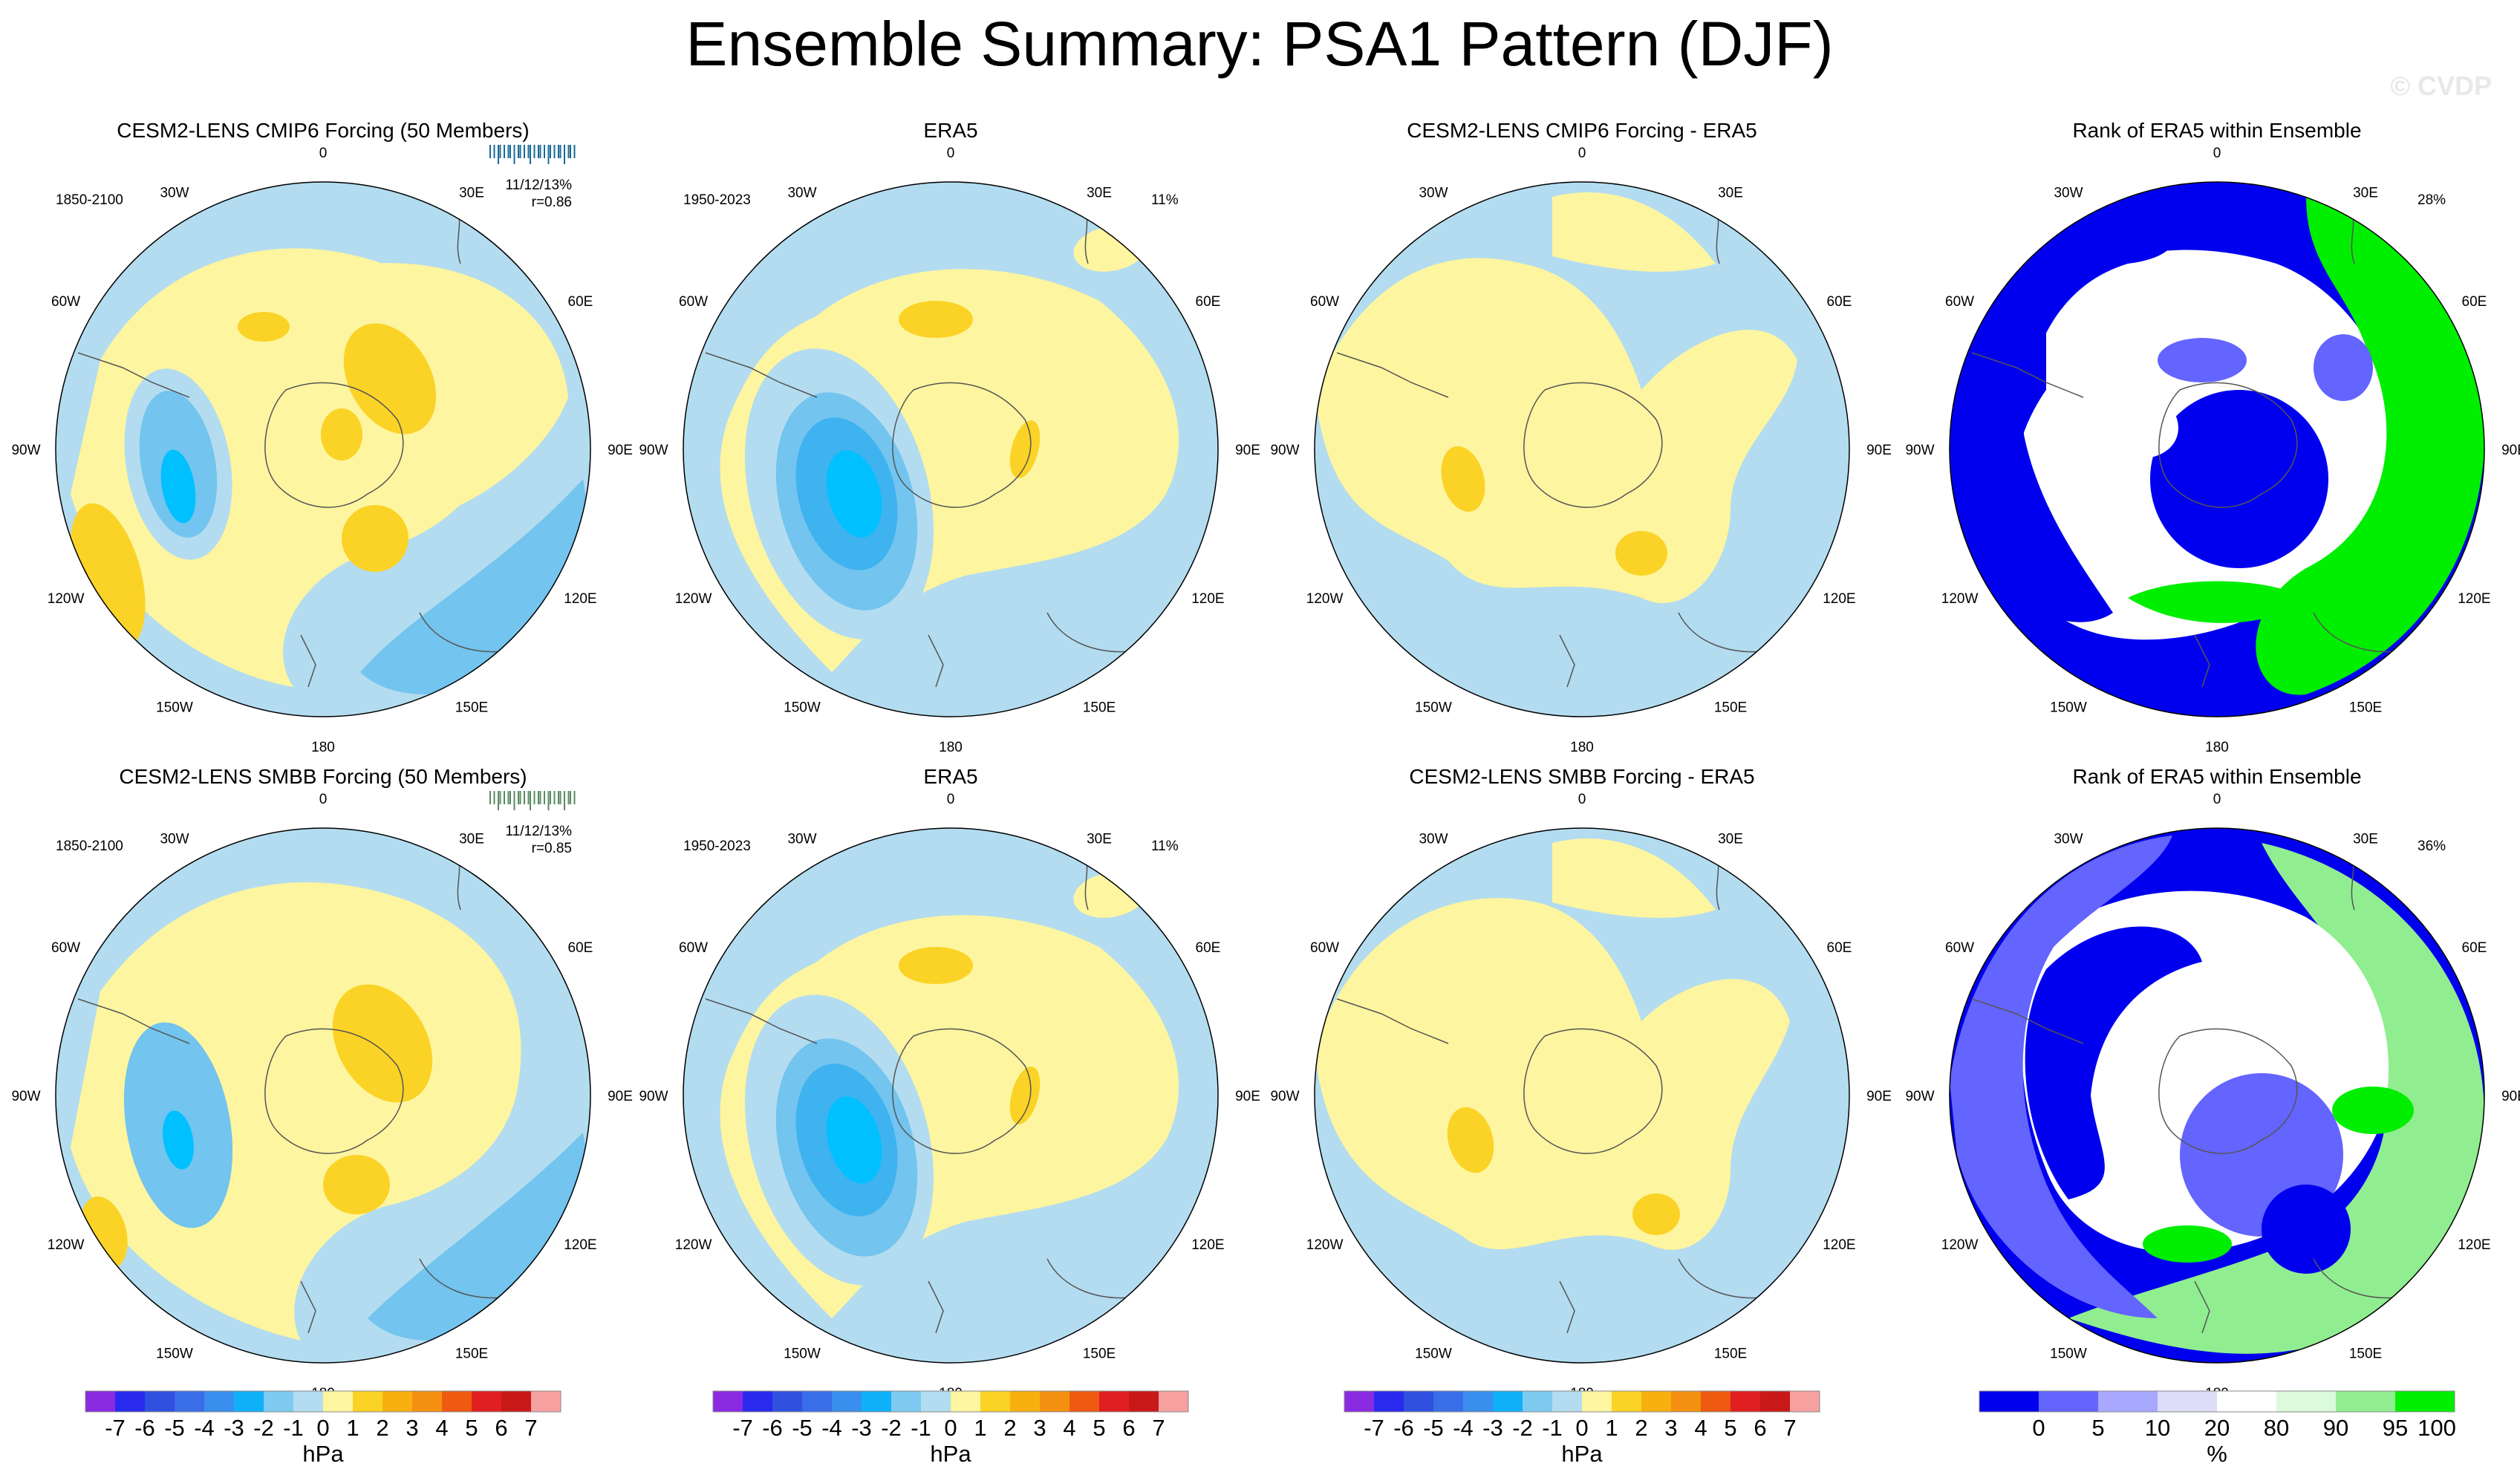 The image size is (2520, 1472). I want to click on positive-region, so click(1556, 431).